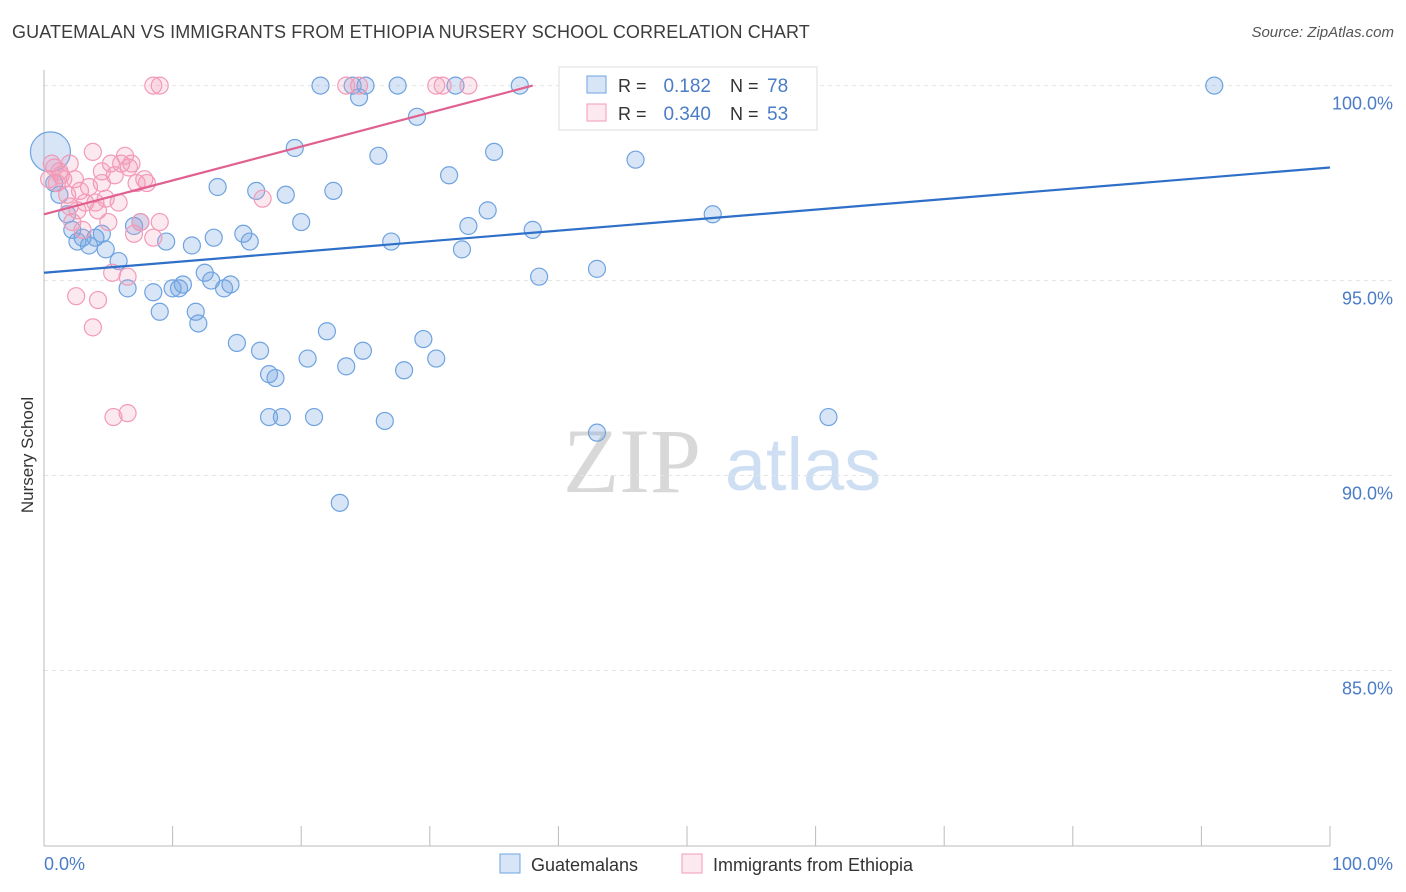 The width and height of the screenshot is (1406, 892). What do you see at coordinates (1367, 299) in the screenshot?
I see `y-tick-label: 95.0%` at bounding box center [1367, 299].